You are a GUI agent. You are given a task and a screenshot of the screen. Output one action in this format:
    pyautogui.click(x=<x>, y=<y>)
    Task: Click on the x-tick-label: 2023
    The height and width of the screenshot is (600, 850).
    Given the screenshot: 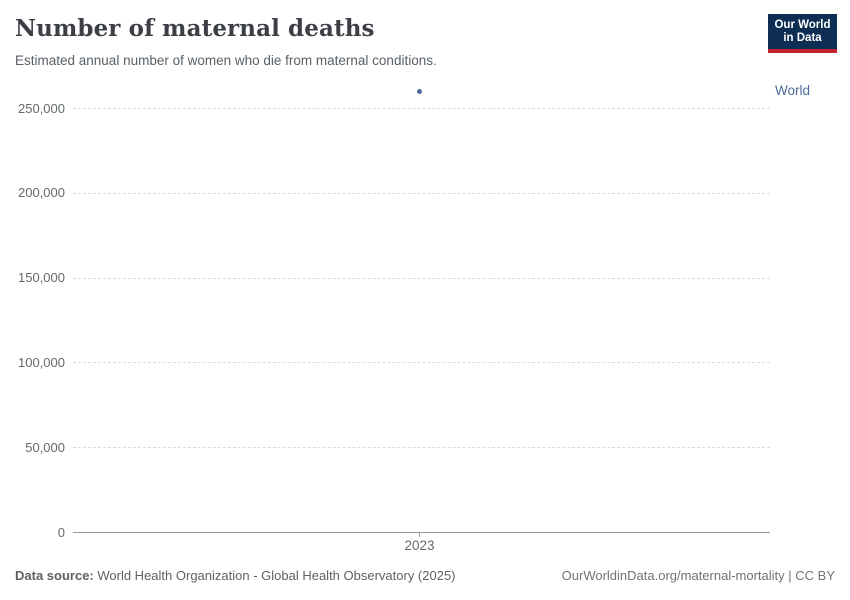 What is the action you would take?
    pyautogui.click(x=419, y=545)
    